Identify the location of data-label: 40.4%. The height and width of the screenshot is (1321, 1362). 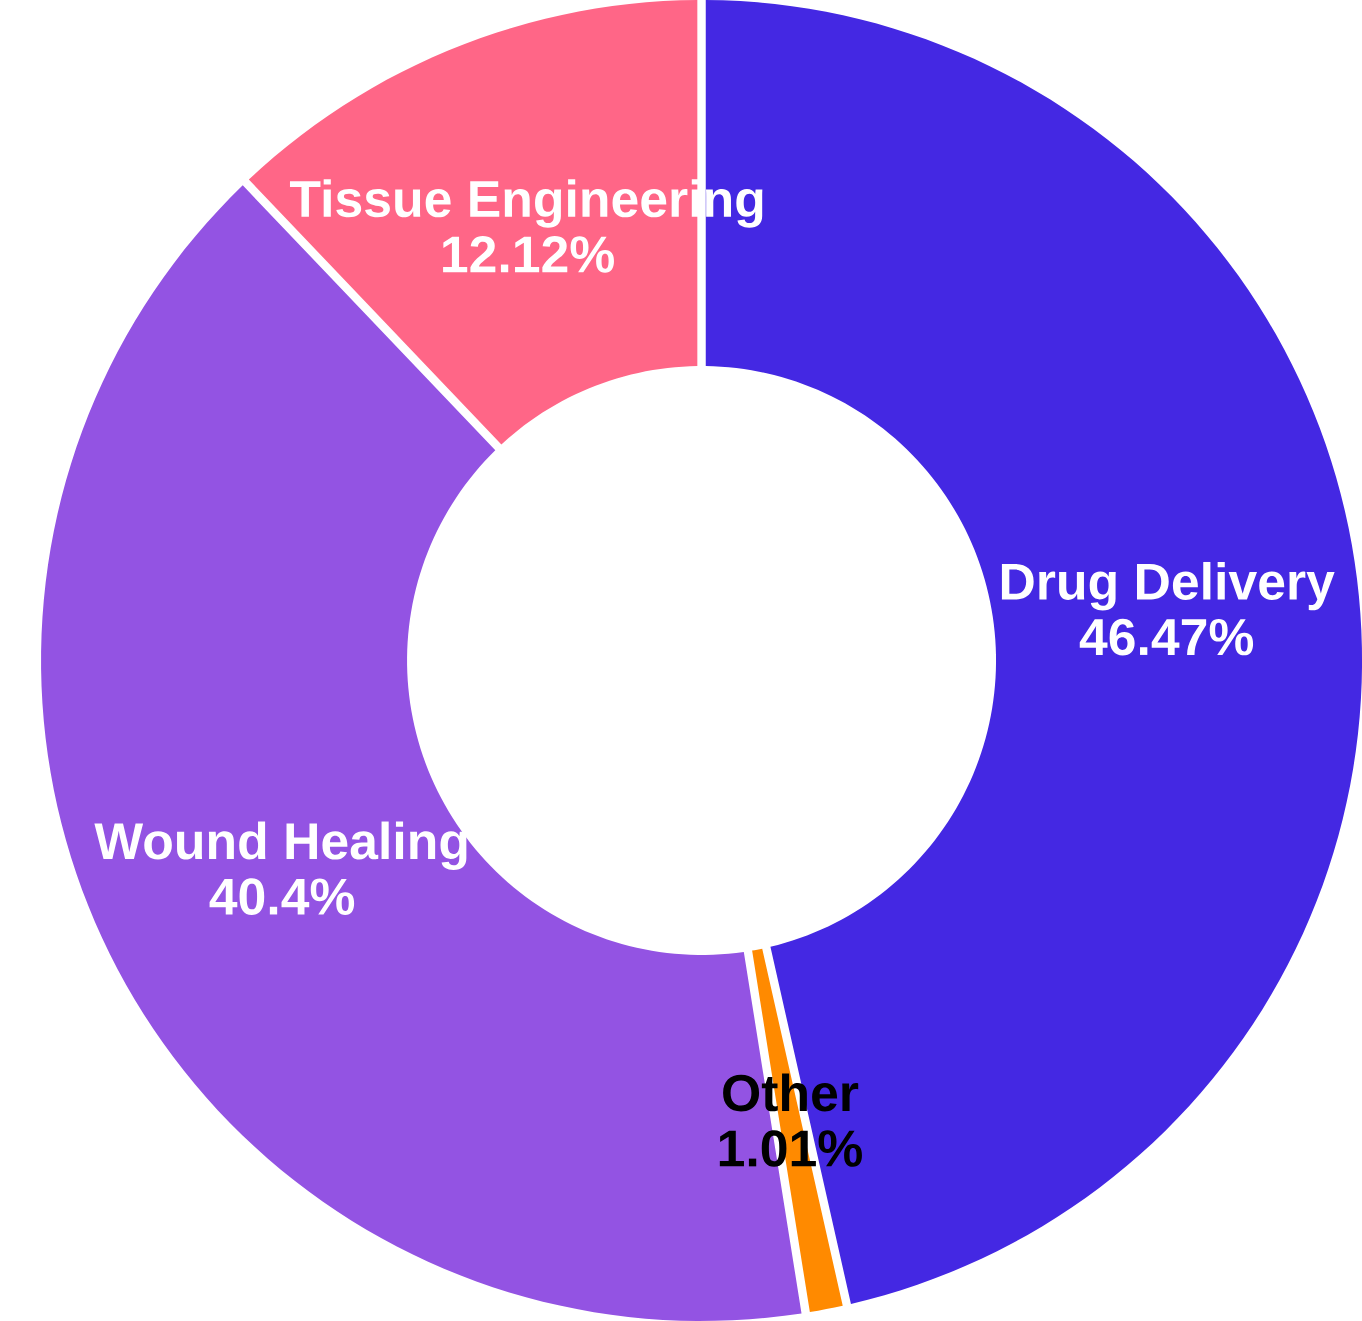
(282, 896).